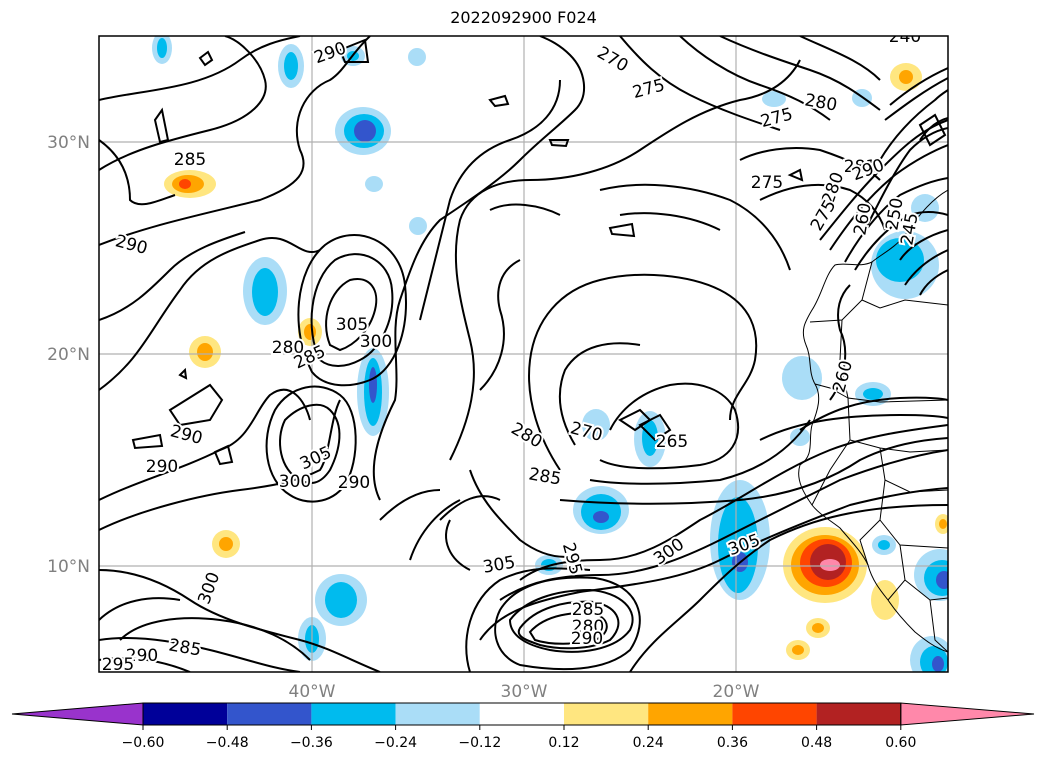  I want to click on contour-label-halo: 281, so click(860, 167).